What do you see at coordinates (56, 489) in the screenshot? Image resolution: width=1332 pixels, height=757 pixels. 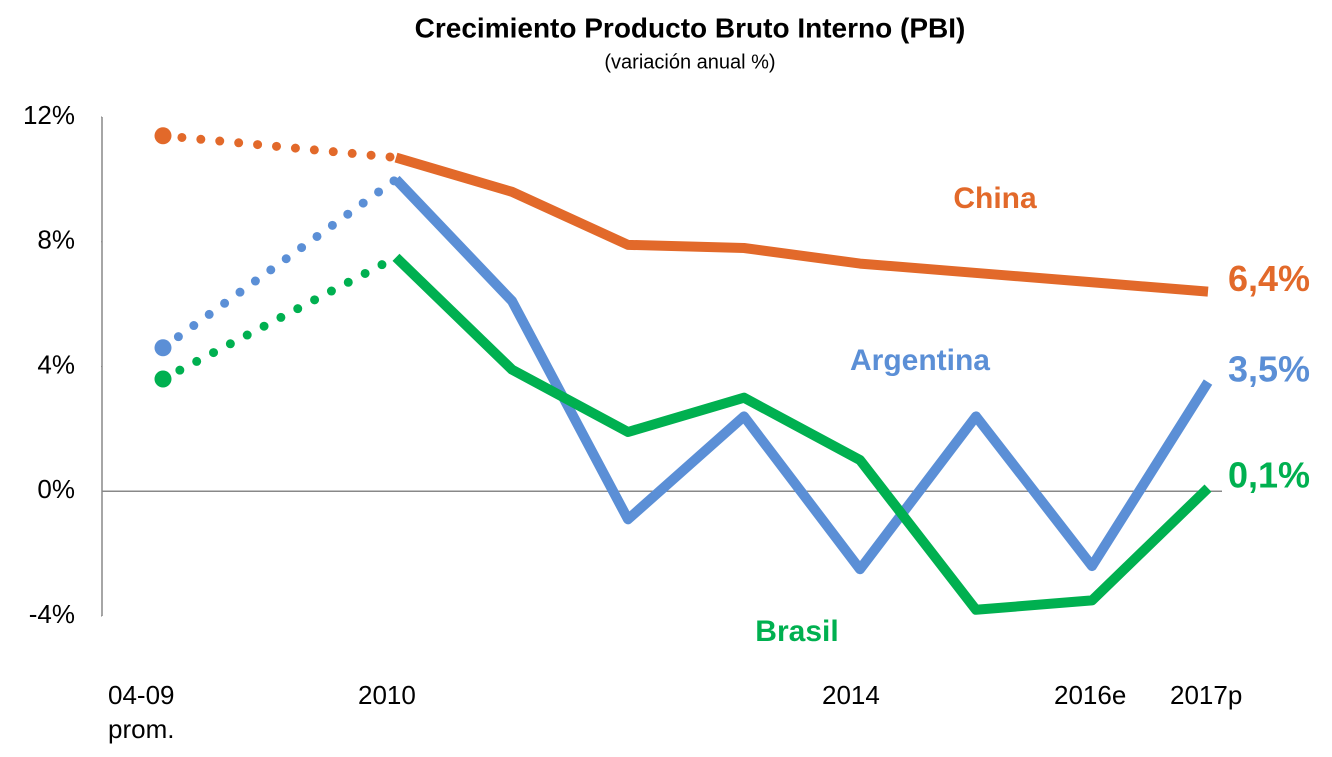 I see `y-tick-label: 0%` at bounding box center [56, 489].